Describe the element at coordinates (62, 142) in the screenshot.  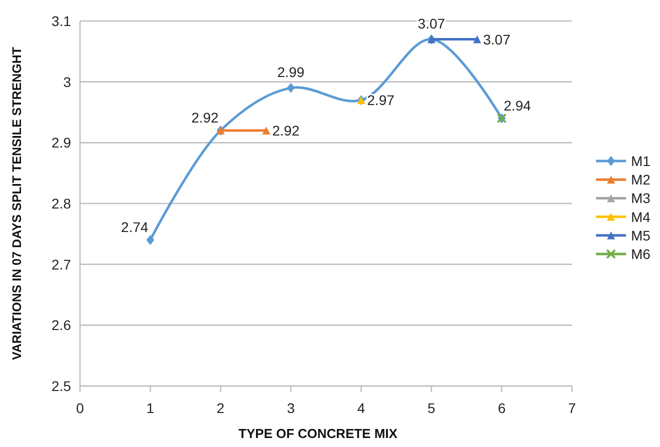
I see `y-tick-label: 2.9` at that location.